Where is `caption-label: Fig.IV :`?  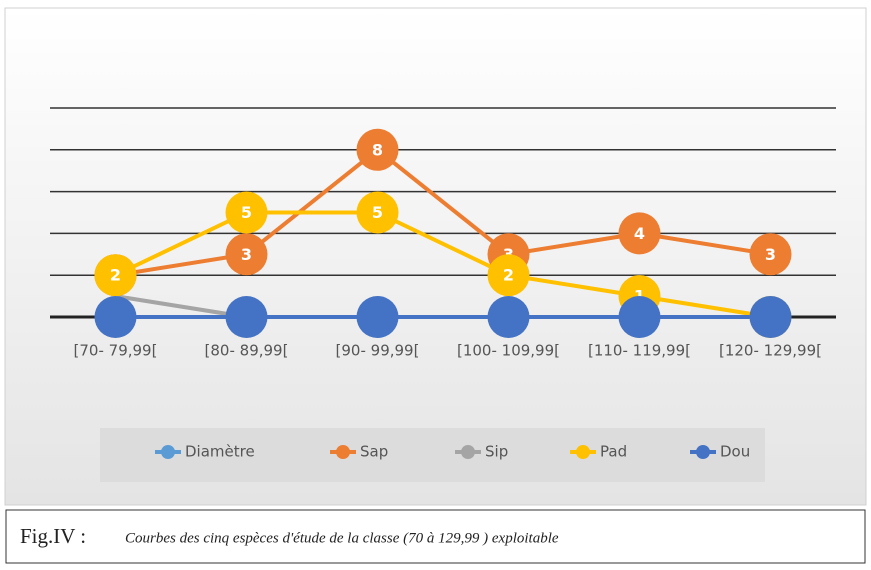 caption-label: Fig.IV : is located at coordinates (53, 536).